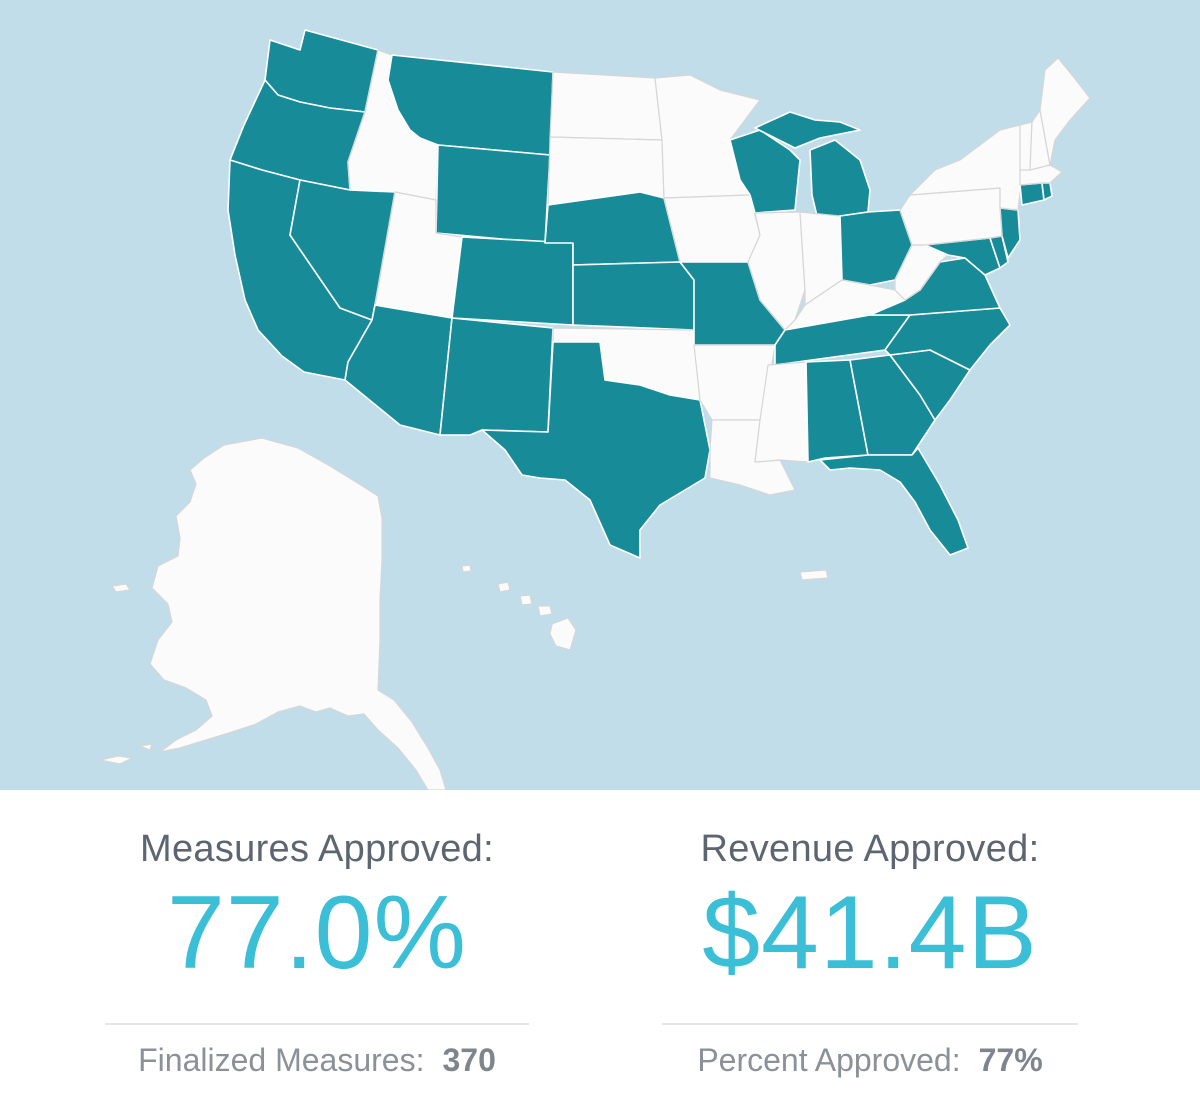  Describe the element at coordinates (712, 228) in the screenshot. I see `state-iowa` at that location.